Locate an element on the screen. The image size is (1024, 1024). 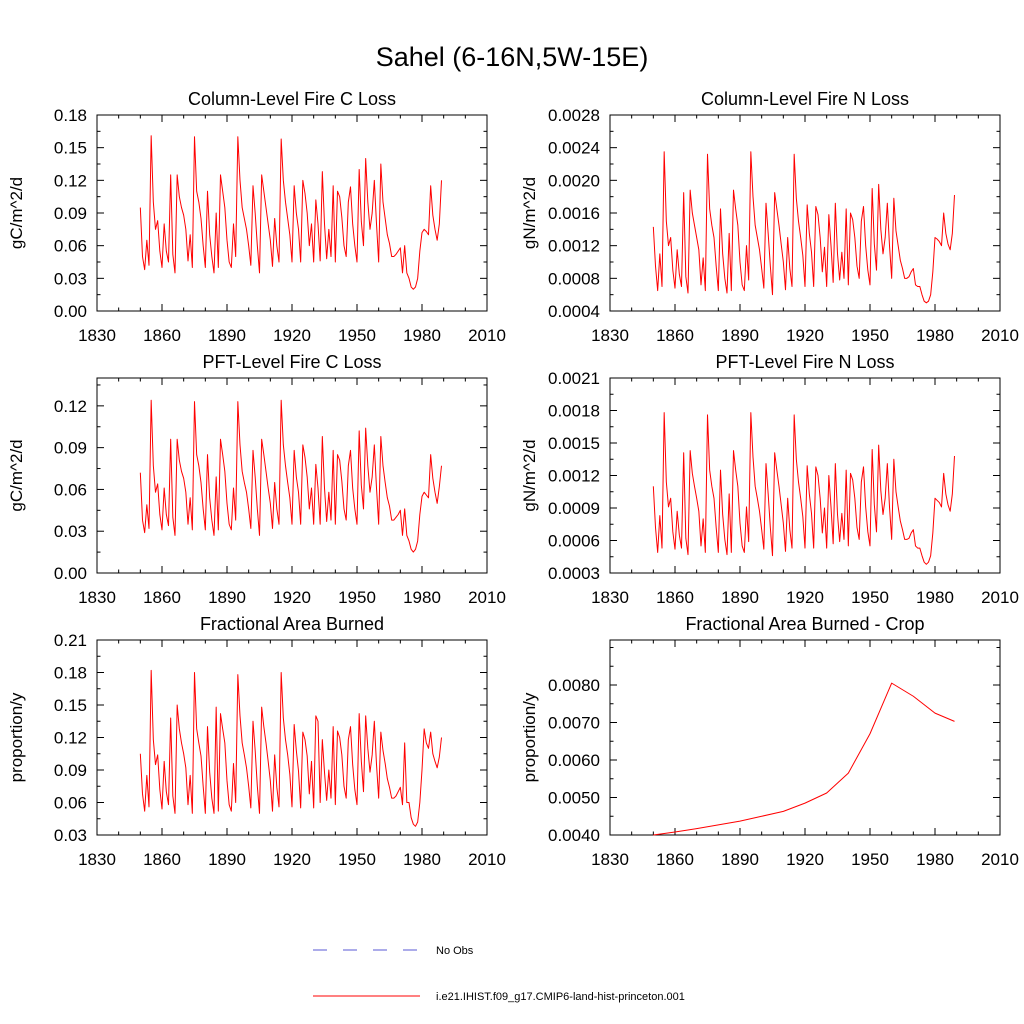
y-tick-label: 0.0020 is located at coordinates (574, 180).